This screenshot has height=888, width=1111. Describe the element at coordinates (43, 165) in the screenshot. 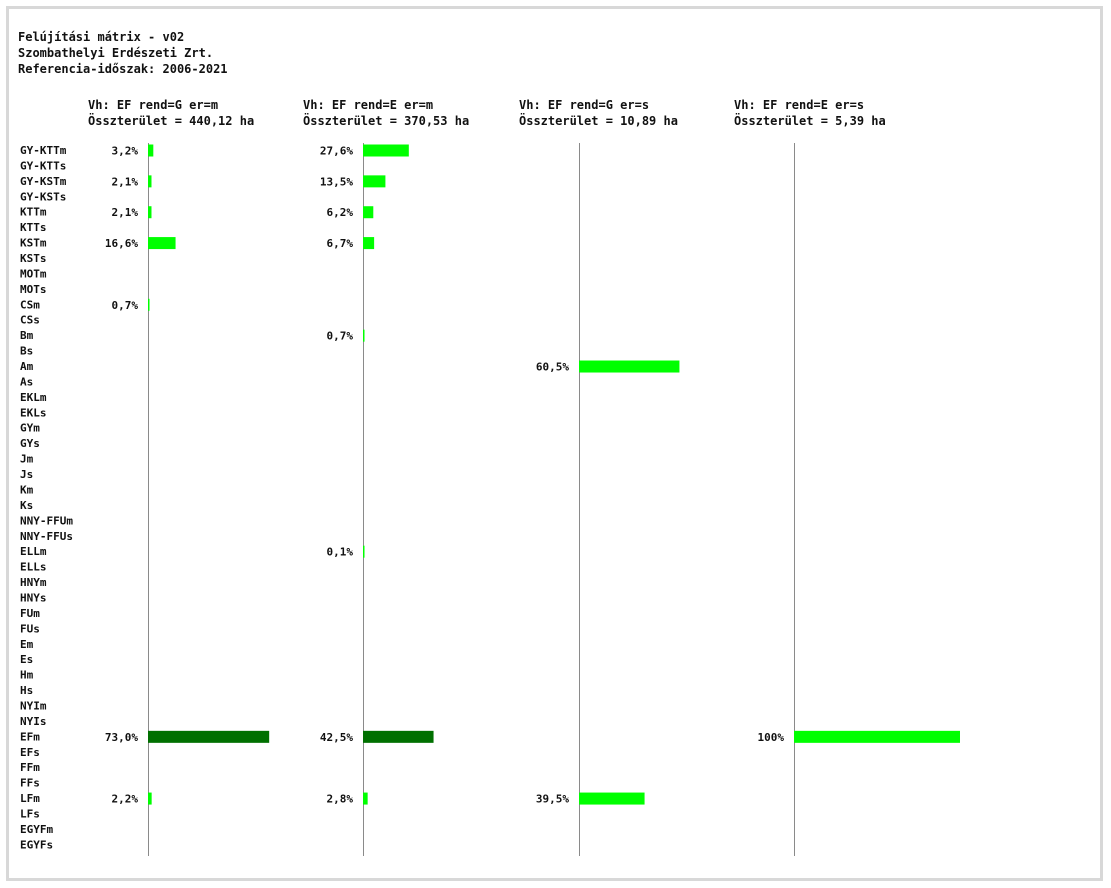

I see `category-label: GY-KTTs` at that location.